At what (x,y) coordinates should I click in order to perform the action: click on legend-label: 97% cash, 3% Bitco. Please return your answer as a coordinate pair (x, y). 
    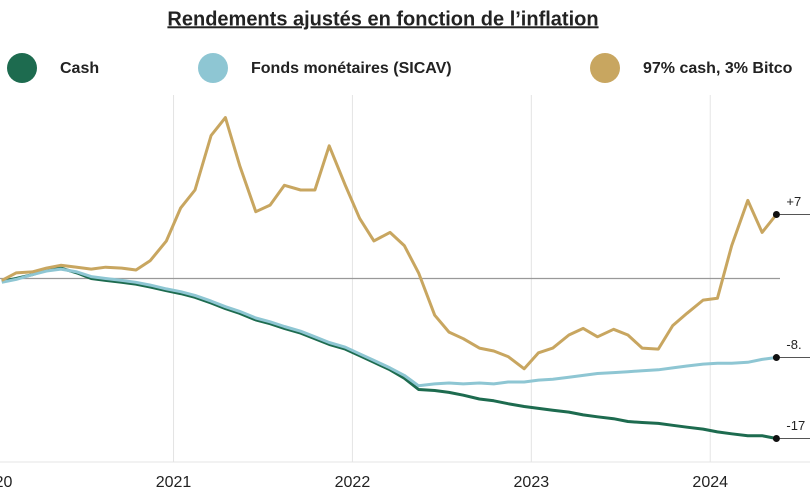
    Looking at the image, I should click on (718, 68).